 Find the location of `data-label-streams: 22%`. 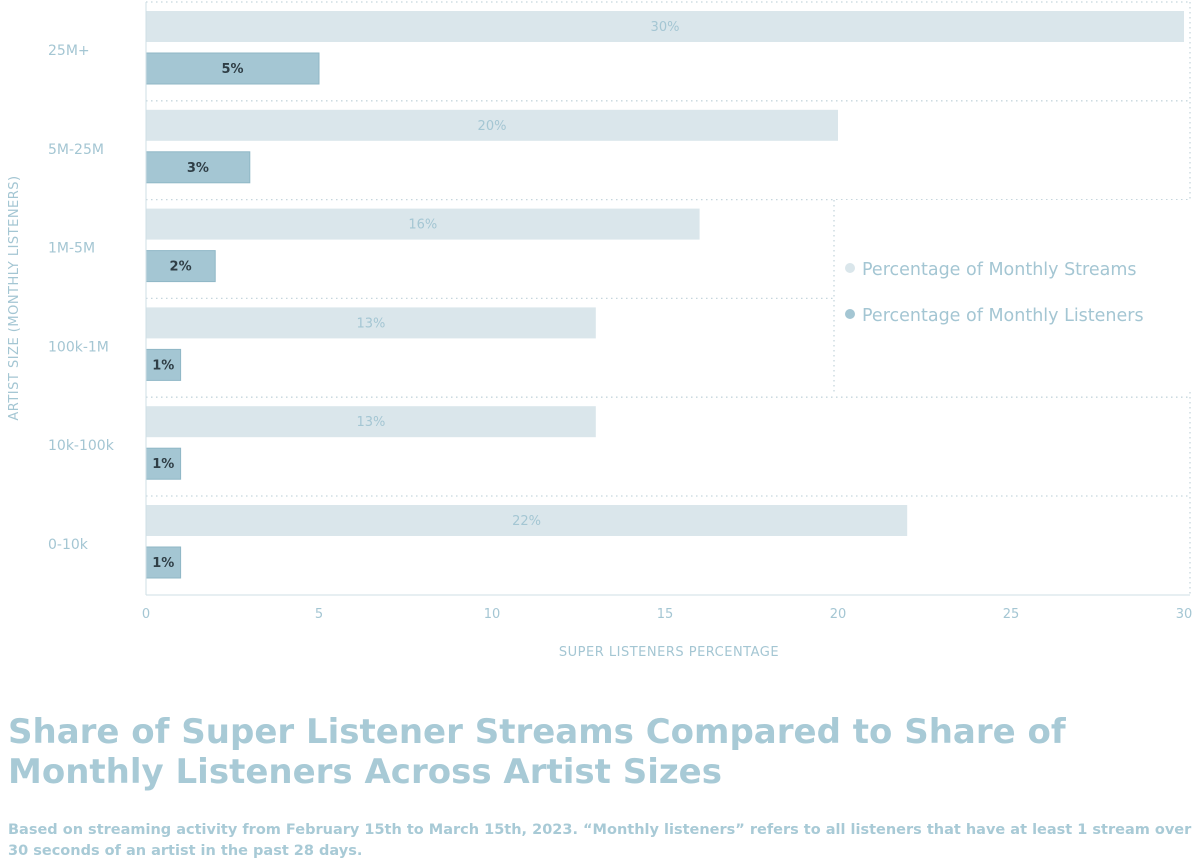

data-label-streams: 22% is located at coordinates (526, 521).